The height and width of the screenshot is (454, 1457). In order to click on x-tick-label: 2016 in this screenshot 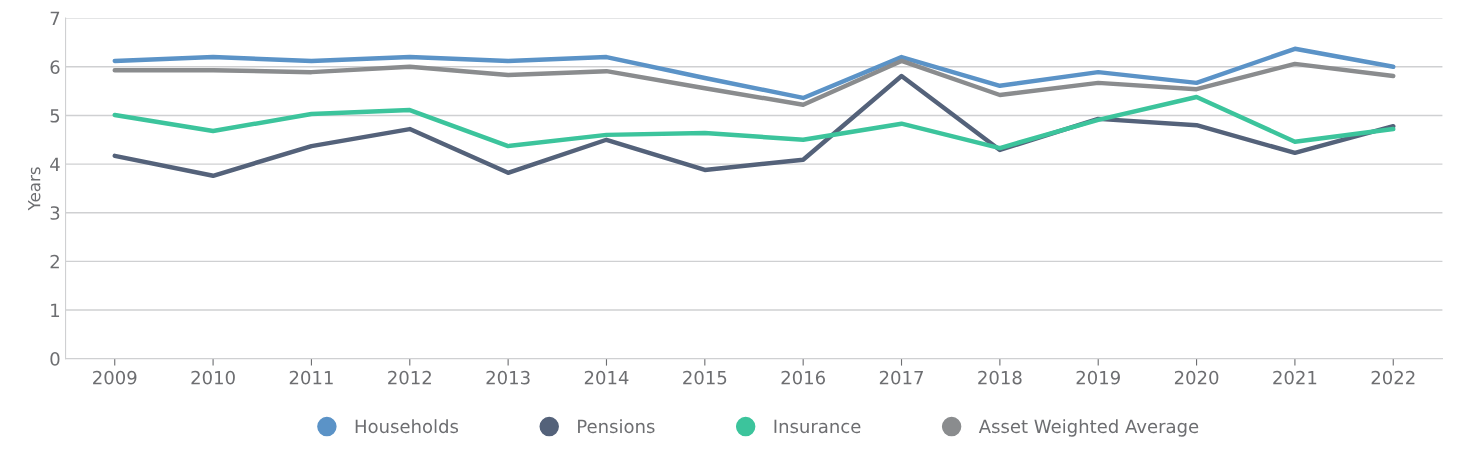, I will do `click(803, 377)`.